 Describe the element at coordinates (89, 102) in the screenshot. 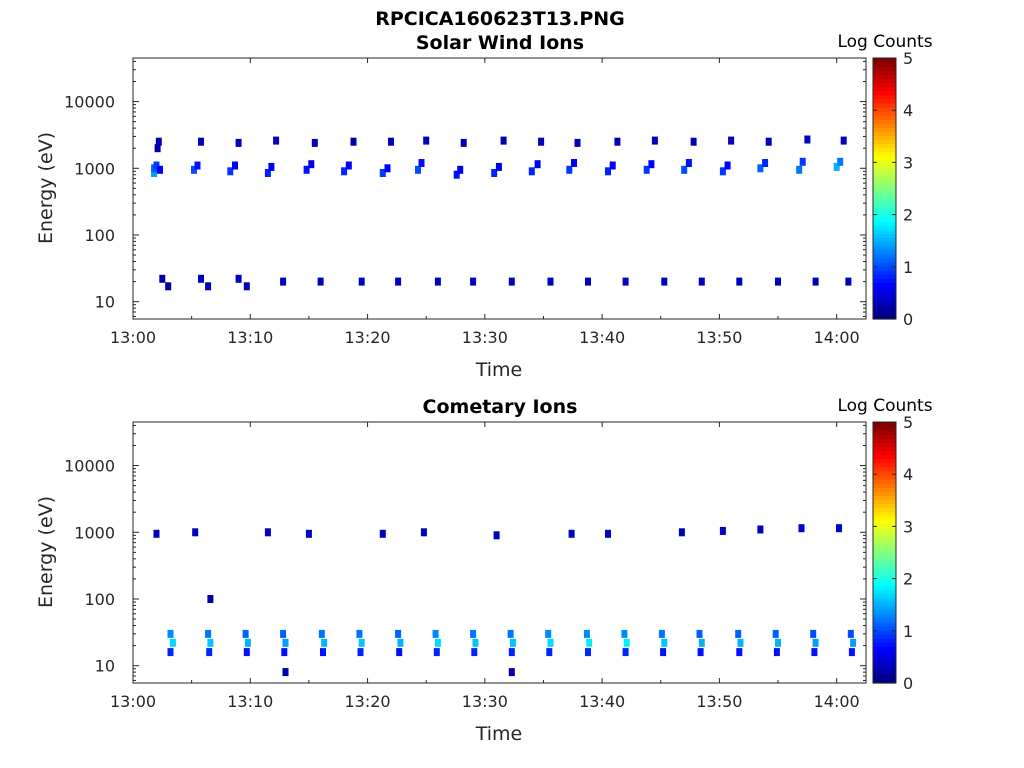

I see `y-tick-label: 10000` at that location.